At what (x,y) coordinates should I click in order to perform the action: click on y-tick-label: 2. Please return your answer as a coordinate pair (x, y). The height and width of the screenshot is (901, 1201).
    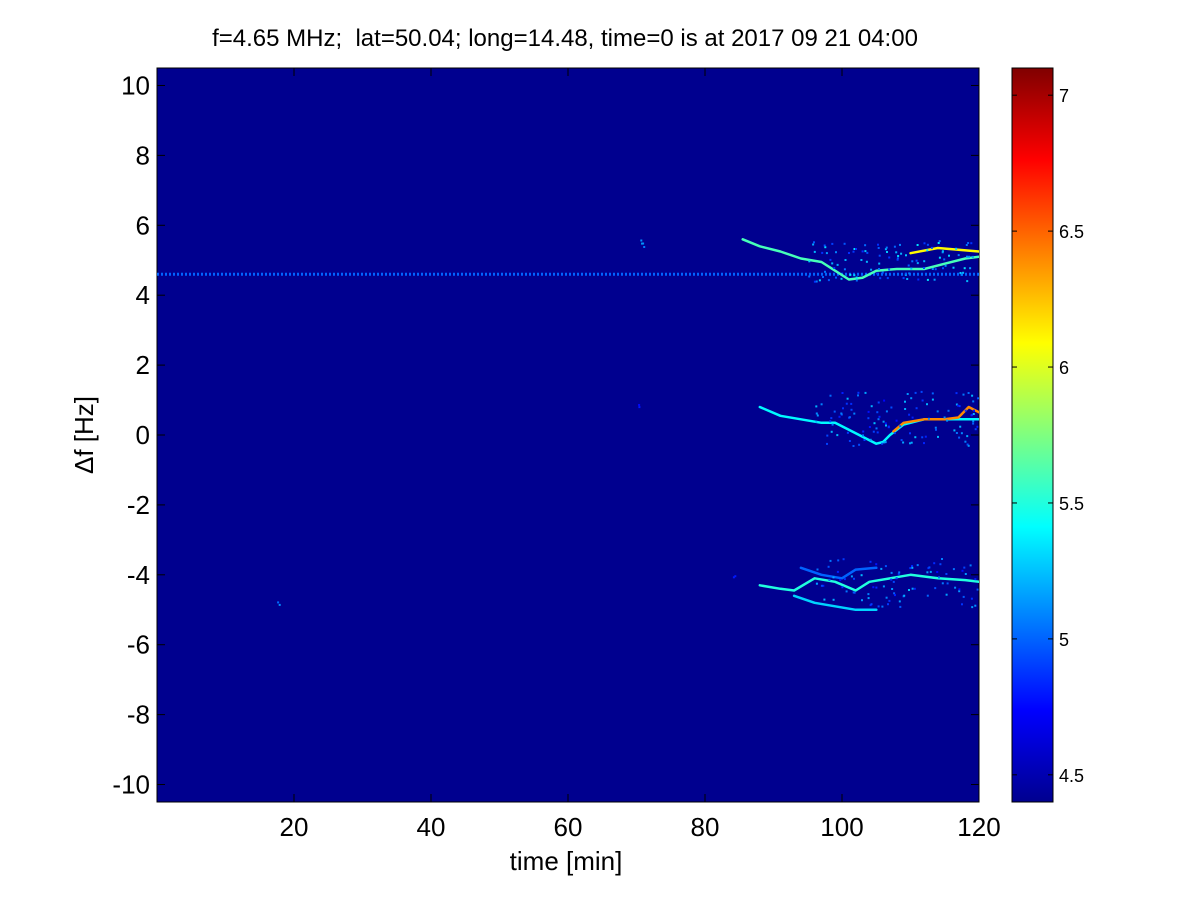
    Looking at the image, I should click on (143, 365).